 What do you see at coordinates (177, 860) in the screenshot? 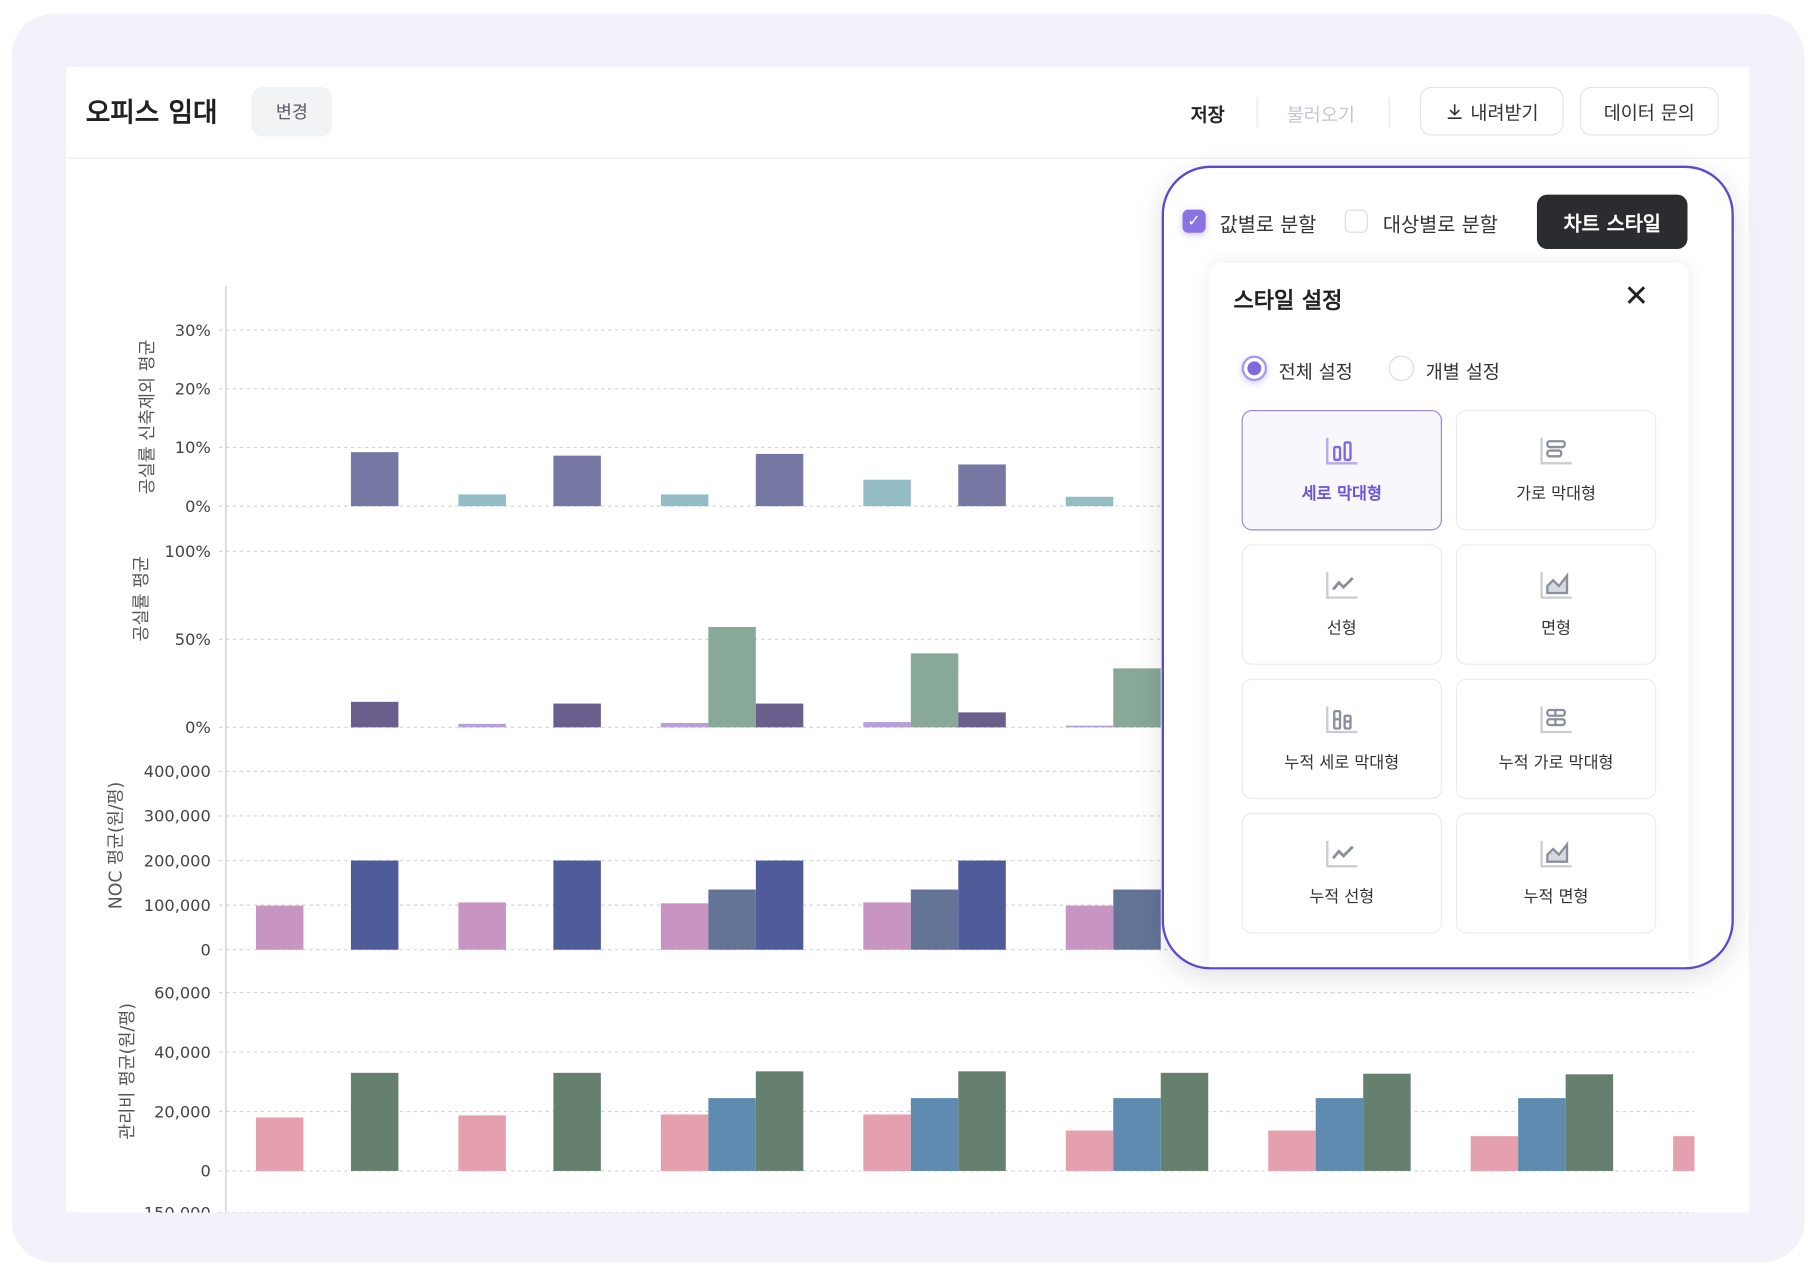
I see `y-tick-label: 200,000` at bounding box center [177, 860].